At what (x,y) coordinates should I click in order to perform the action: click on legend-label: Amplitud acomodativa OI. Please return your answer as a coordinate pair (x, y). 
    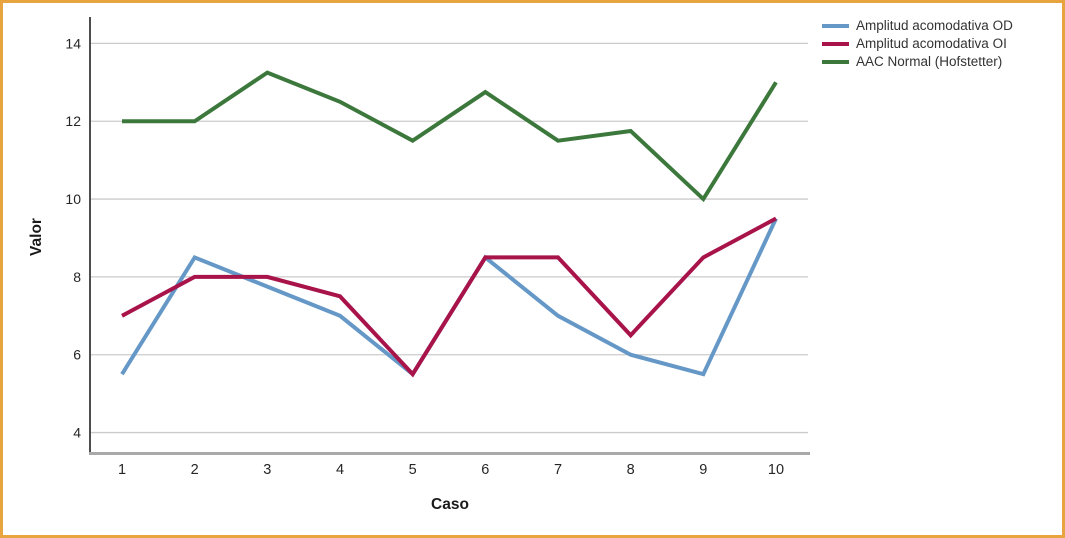
    Looking at the image, I should click on (931, 43).